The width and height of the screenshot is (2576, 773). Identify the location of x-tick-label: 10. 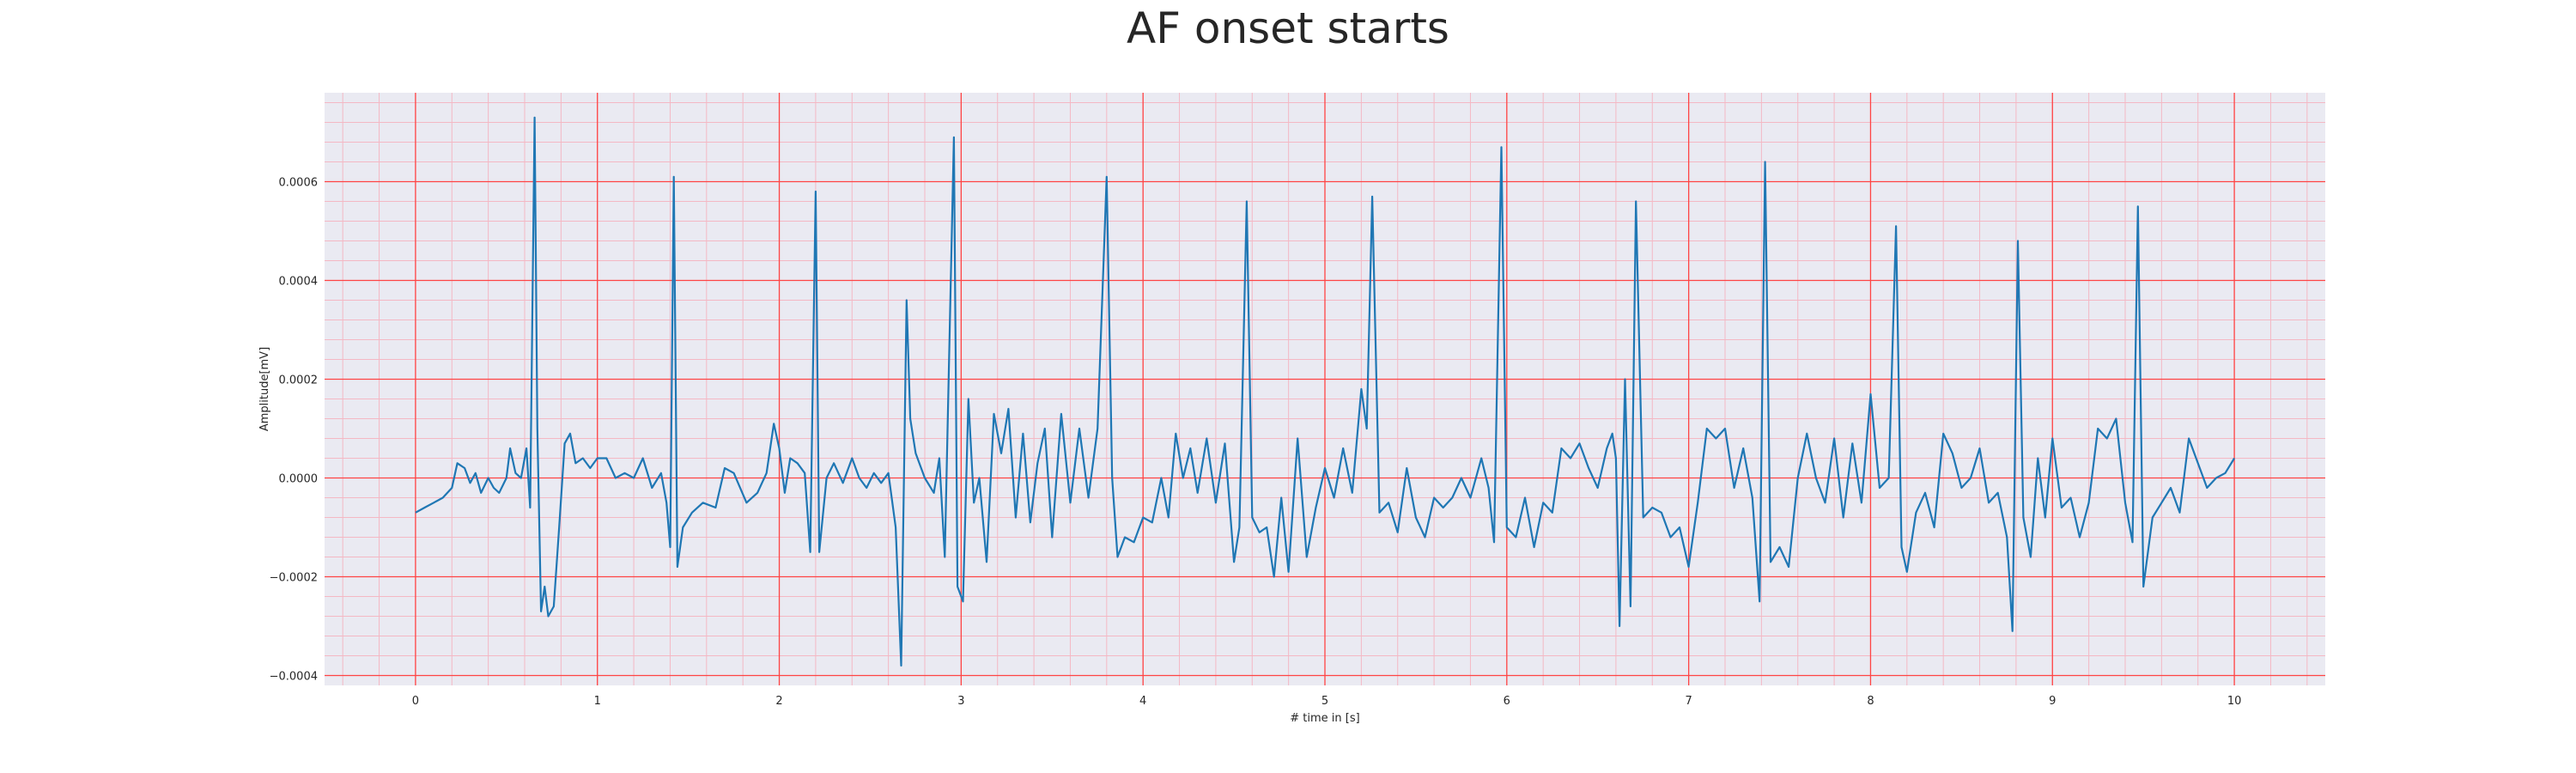
(2234, 701).